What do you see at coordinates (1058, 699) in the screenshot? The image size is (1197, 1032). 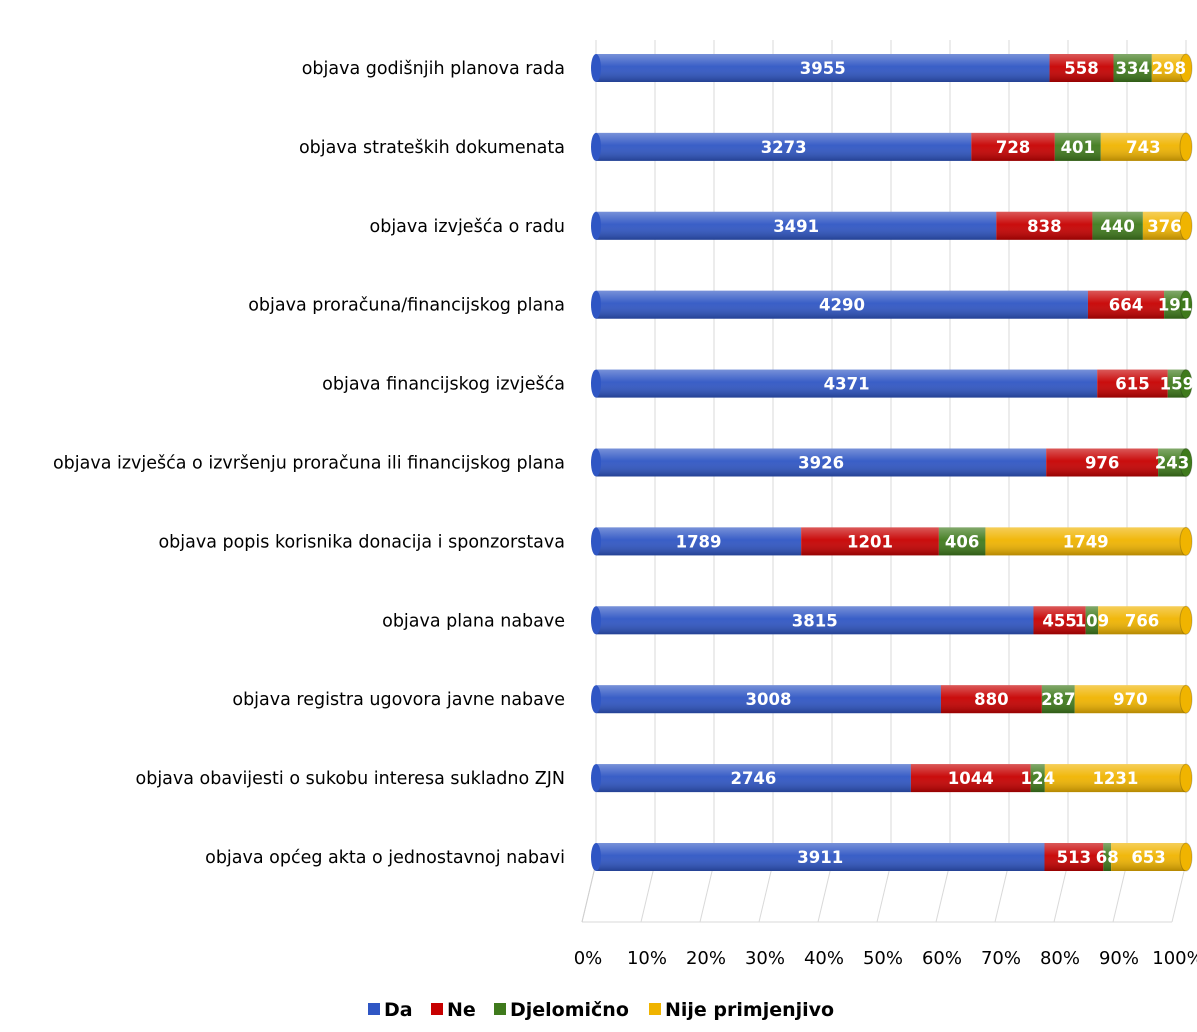 I see `data-label: 287` at bounding box center [1058, 699].